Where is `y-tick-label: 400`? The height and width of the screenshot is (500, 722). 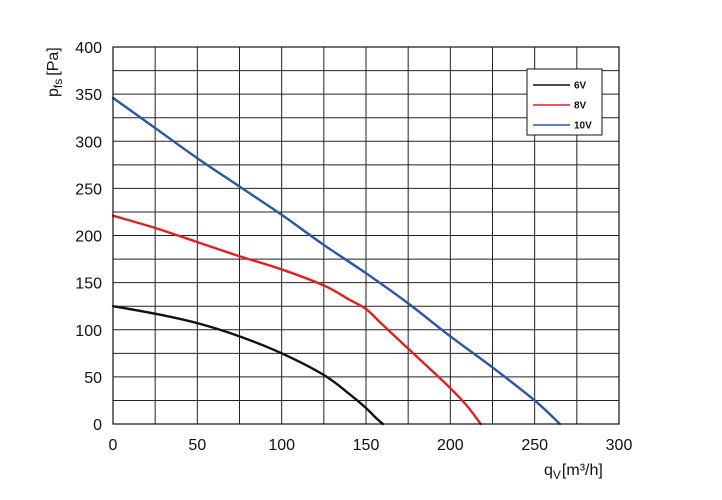 y-tick-label: 400 is located at coordinates (88, 48).